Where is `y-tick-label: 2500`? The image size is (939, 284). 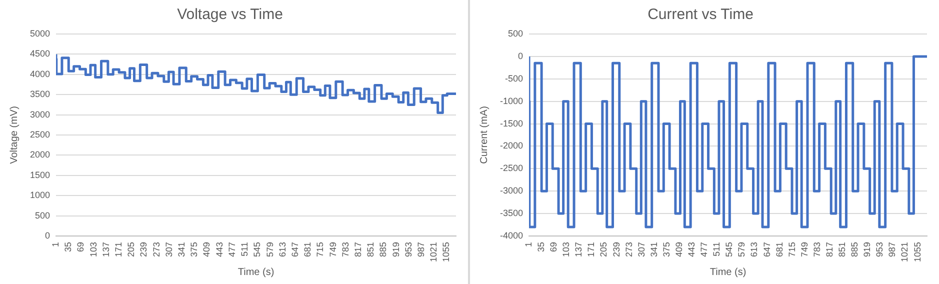
y-tick-label: 2500 is located at coordinates (40, 134).